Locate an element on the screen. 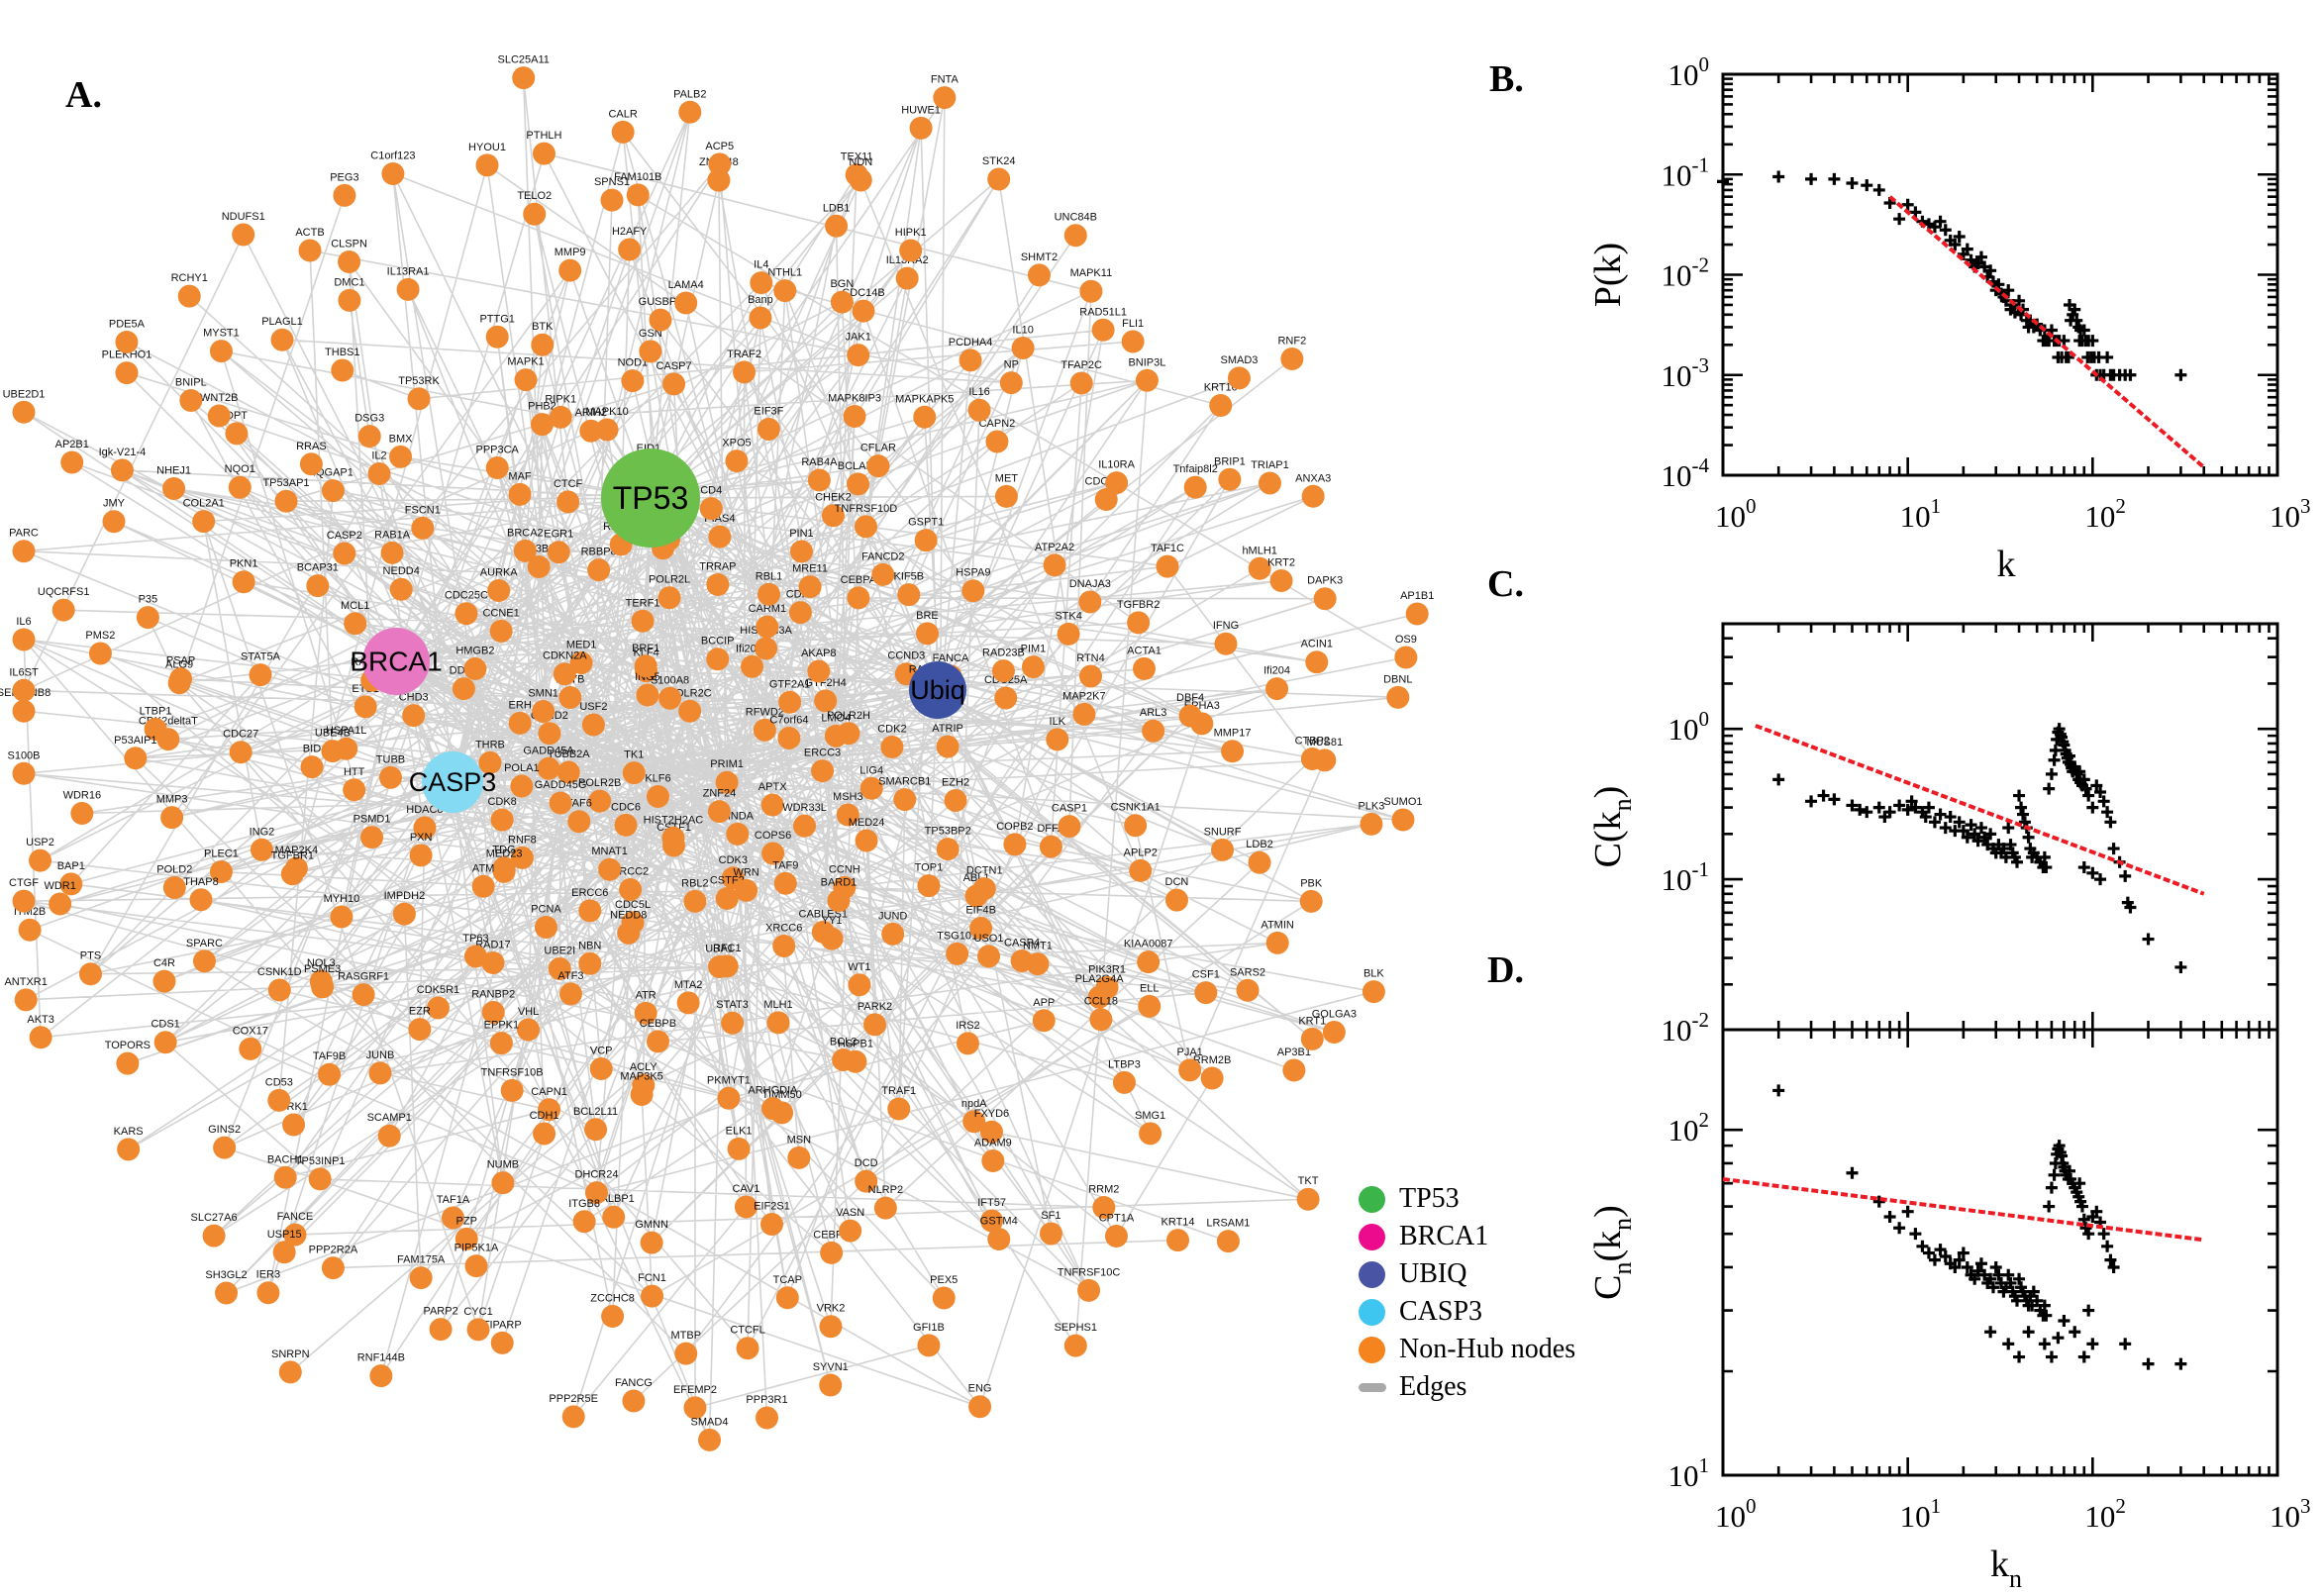  network-node-label: HMGB2 is located at coordinates (474, 651).